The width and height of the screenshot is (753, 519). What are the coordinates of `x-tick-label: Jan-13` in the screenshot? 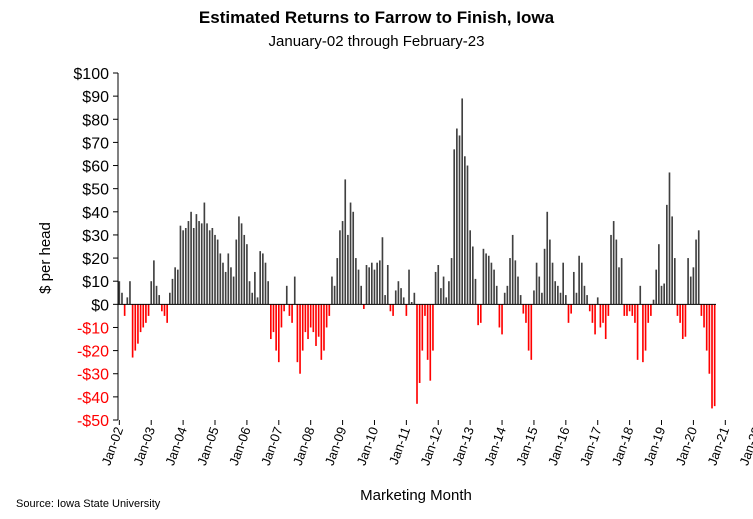 It's located at (463, 446).